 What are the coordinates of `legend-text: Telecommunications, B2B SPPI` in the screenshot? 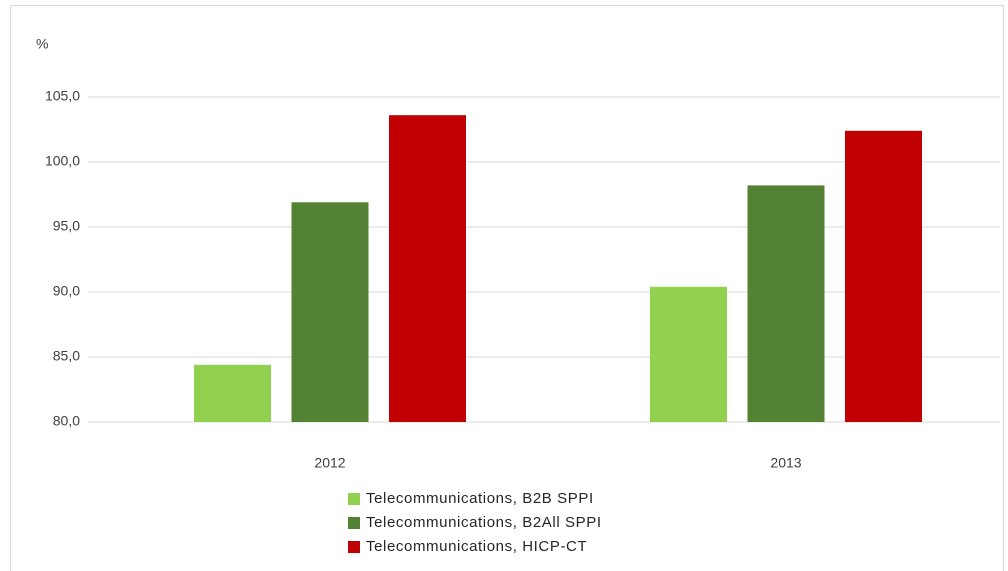 It's located at (480, 498).